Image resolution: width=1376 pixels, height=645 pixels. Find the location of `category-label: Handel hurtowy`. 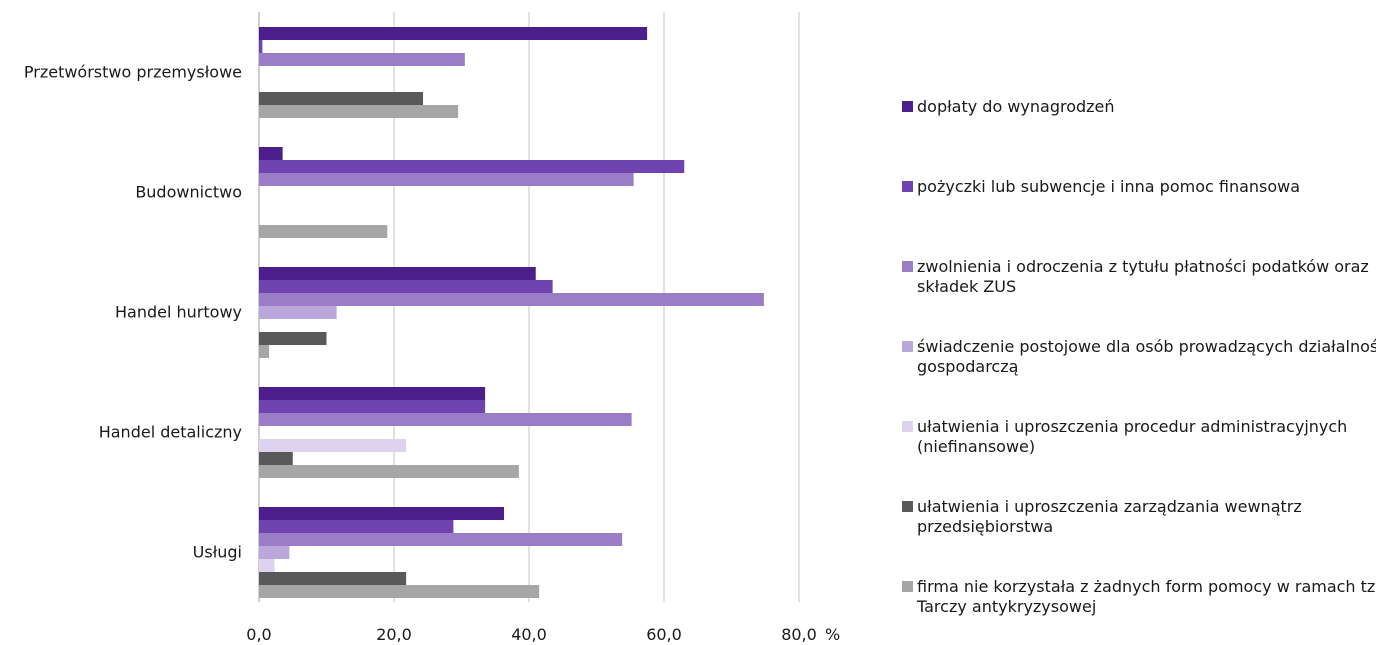

category-label: Handel hurtowy is located at coordinates (178, 312).